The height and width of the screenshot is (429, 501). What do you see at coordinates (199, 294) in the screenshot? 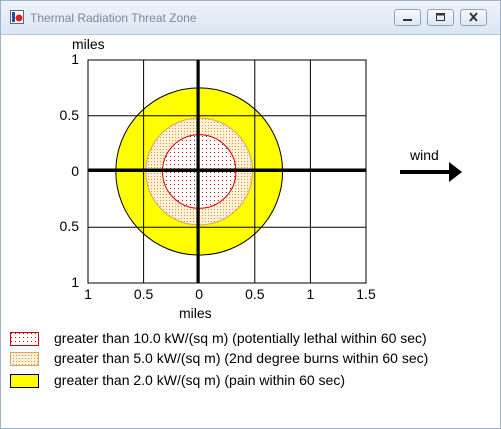
I see `x-tick-label: 0` at bounding box center [199, 294].